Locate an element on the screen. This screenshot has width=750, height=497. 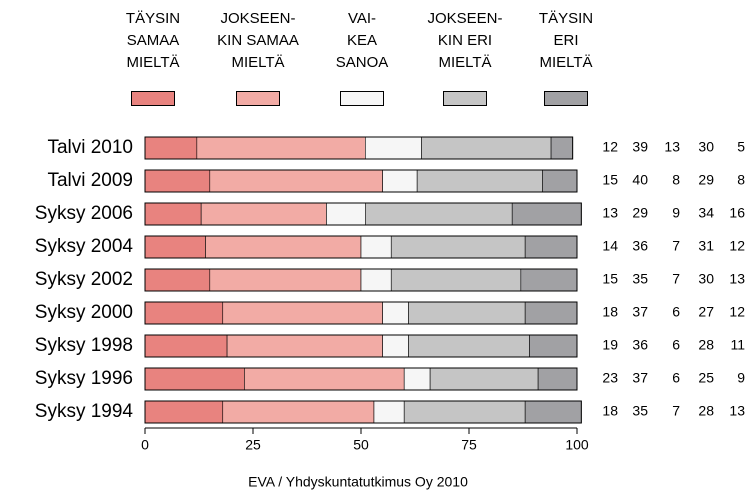
y-tick-label: Syksy 2000 is located at coordinates (84, 312).